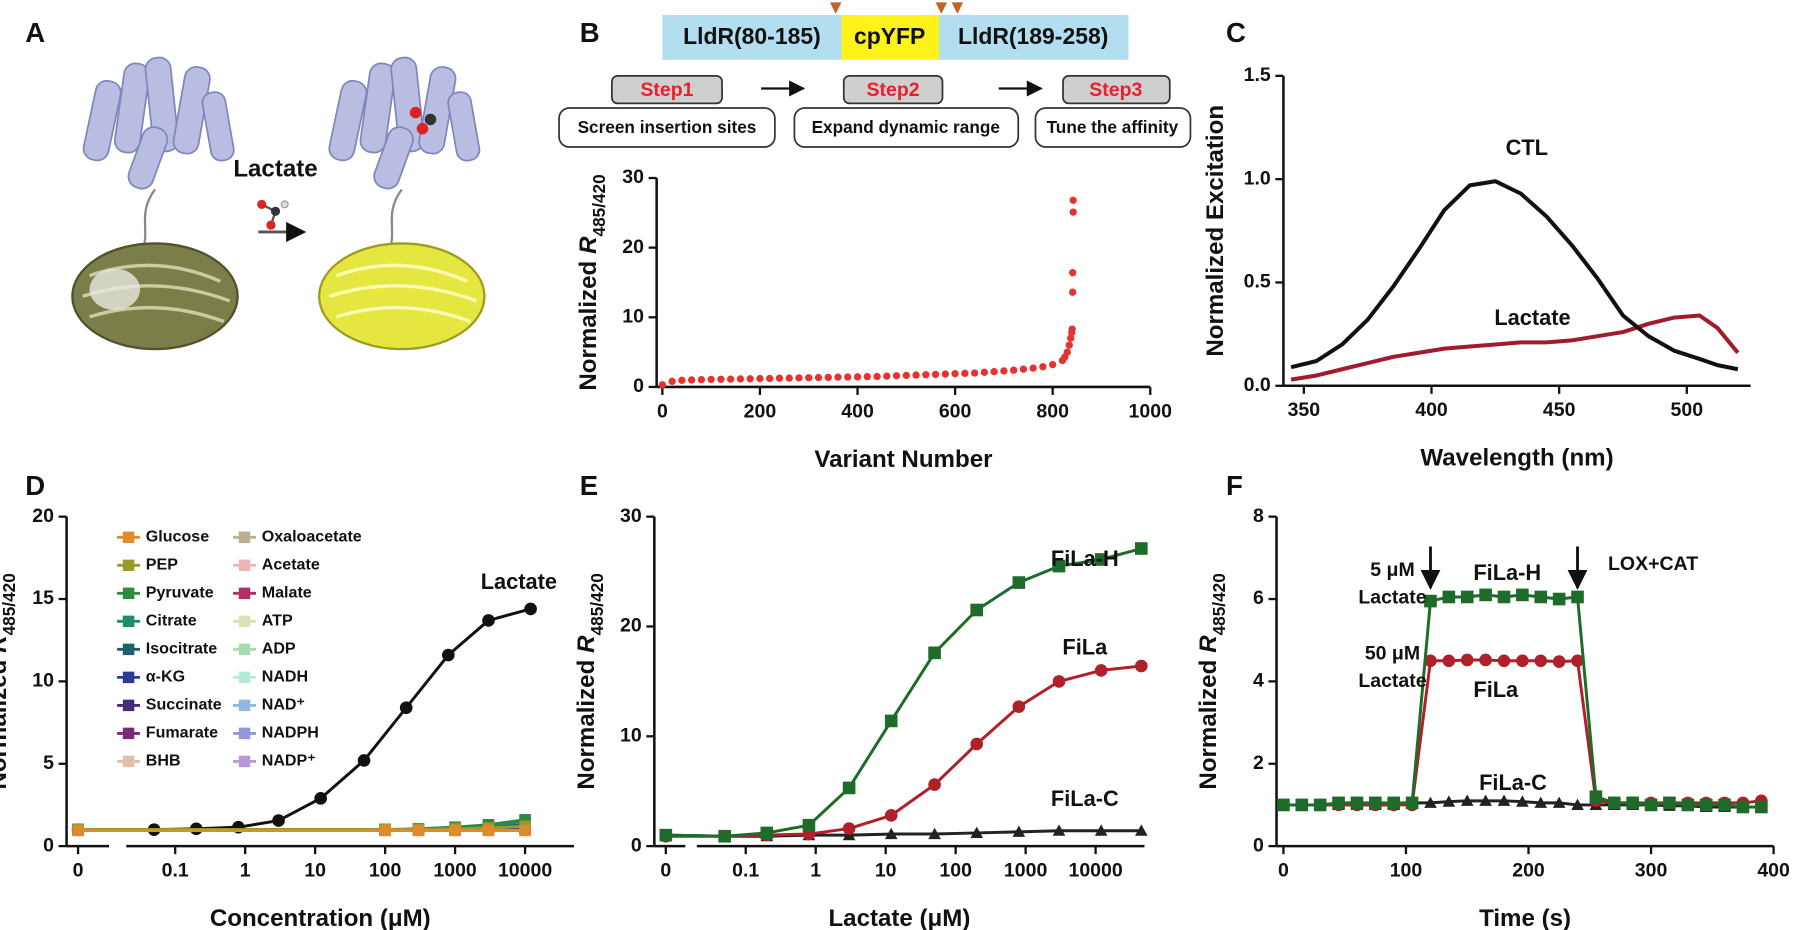 This screenshot has width=1800, height=930. I want to click on y-axis-label: Normalized R485/420, so click(589, 681).